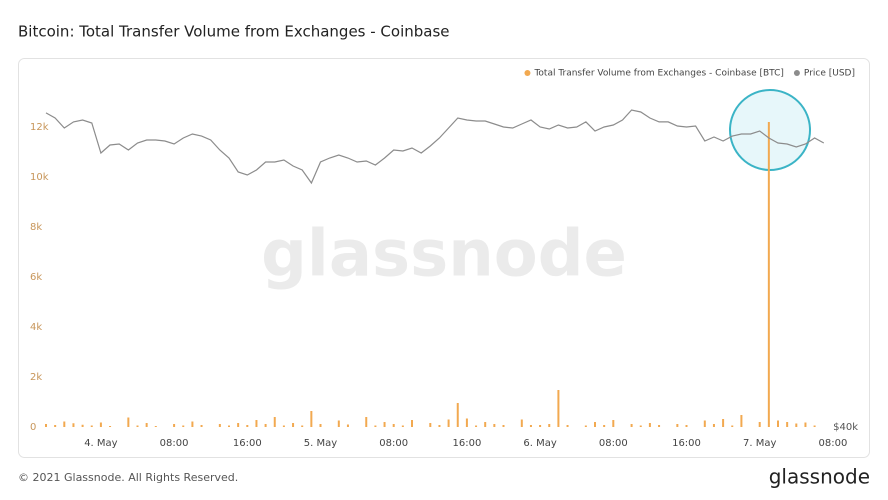 This screenshot has height=500, width=888. Describe the element at coordinates (819, 477) in the screenshot. I see `logo: glassnode` at that location.